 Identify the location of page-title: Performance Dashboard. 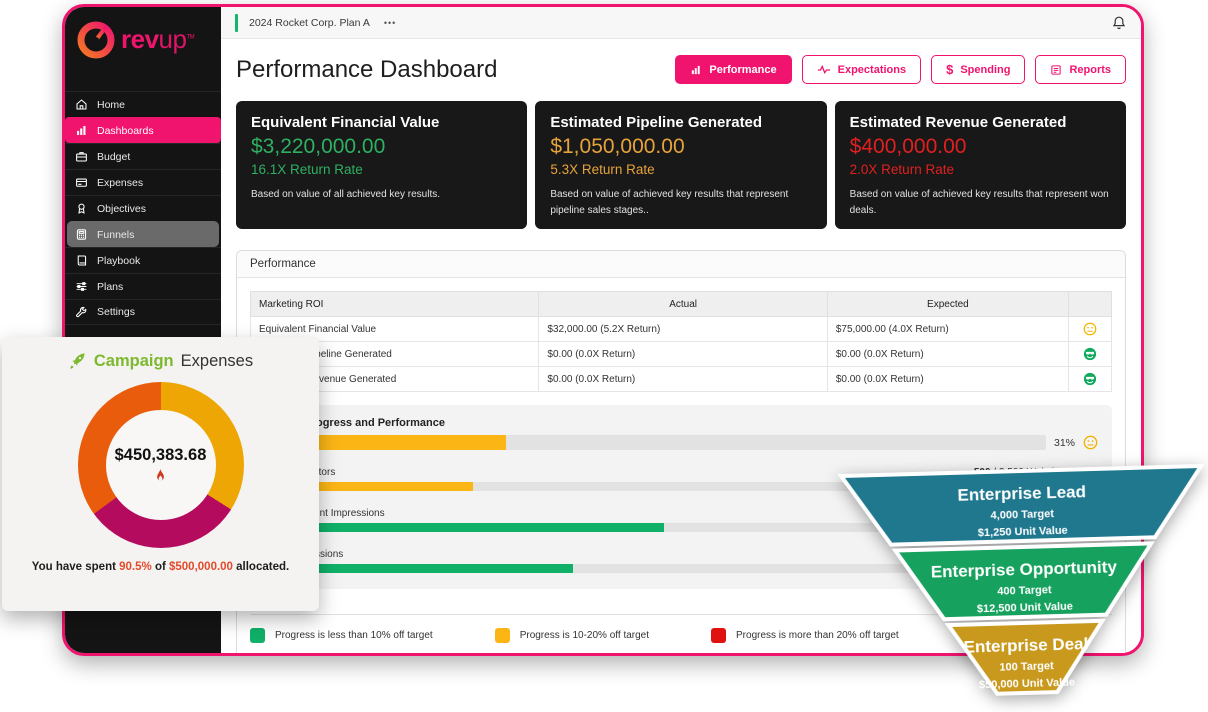
(367, 69).